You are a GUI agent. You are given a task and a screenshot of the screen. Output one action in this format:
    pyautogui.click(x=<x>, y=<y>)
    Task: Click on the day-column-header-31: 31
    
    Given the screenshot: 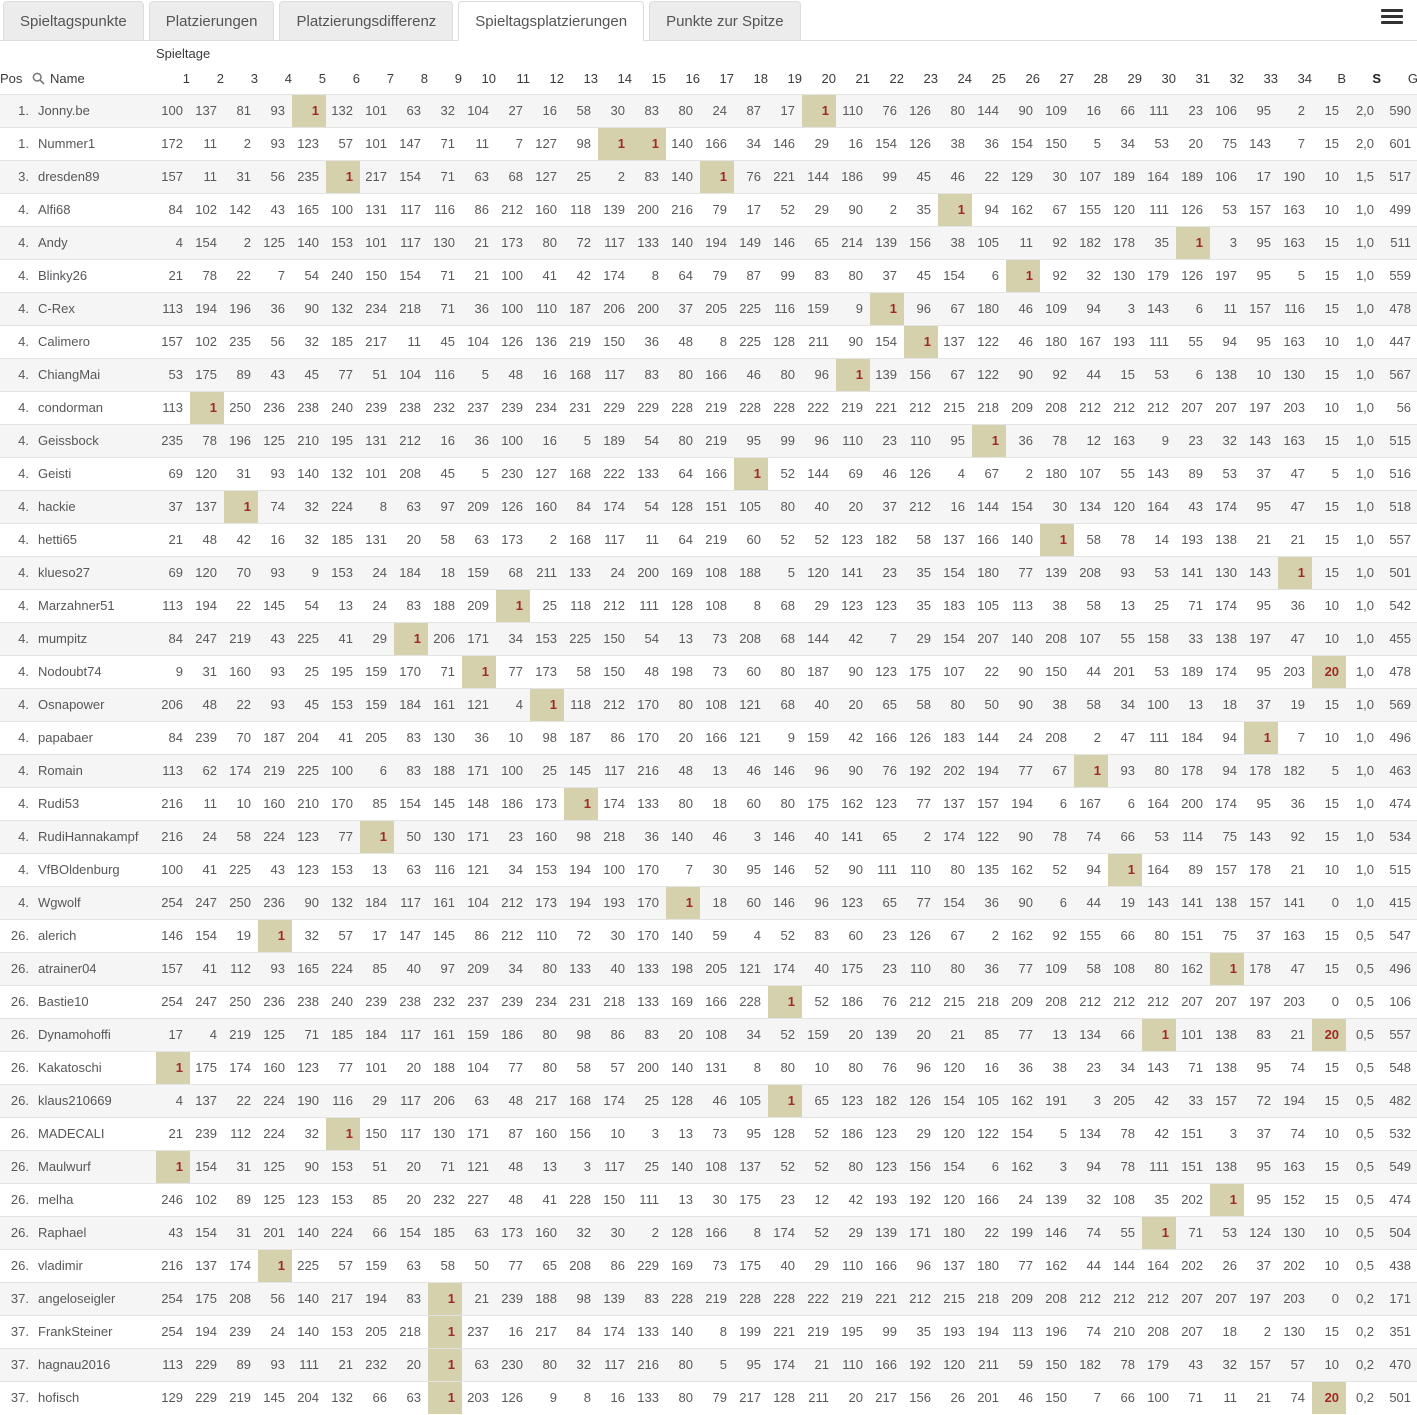 What is the action you would take?
    pyautogui.click(x=1193, y=78)
    